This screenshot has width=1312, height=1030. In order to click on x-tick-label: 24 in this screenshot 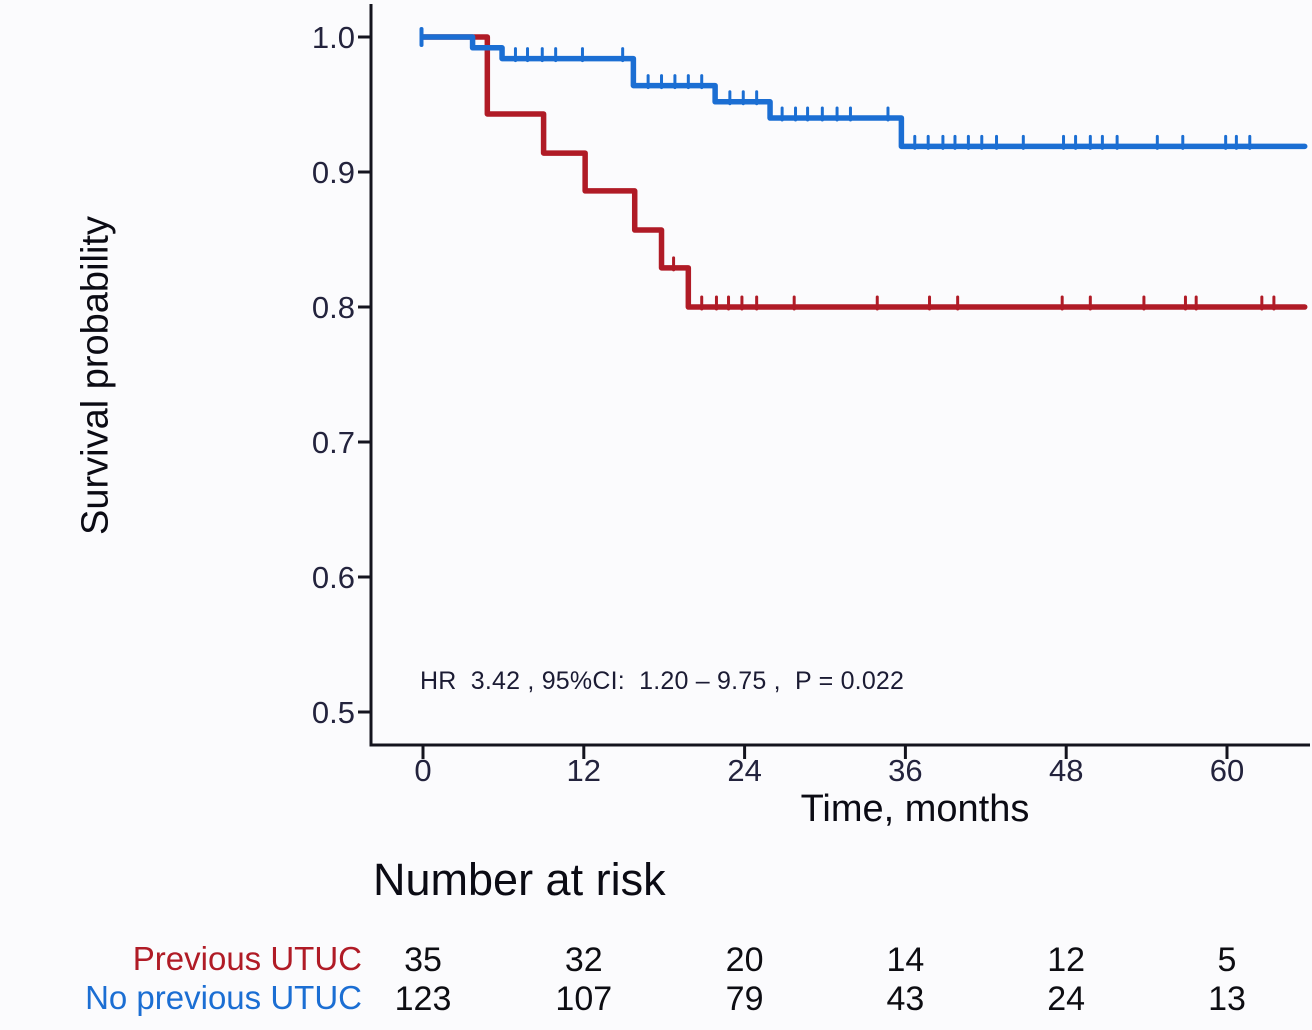, I will do `click(744, 770)`.